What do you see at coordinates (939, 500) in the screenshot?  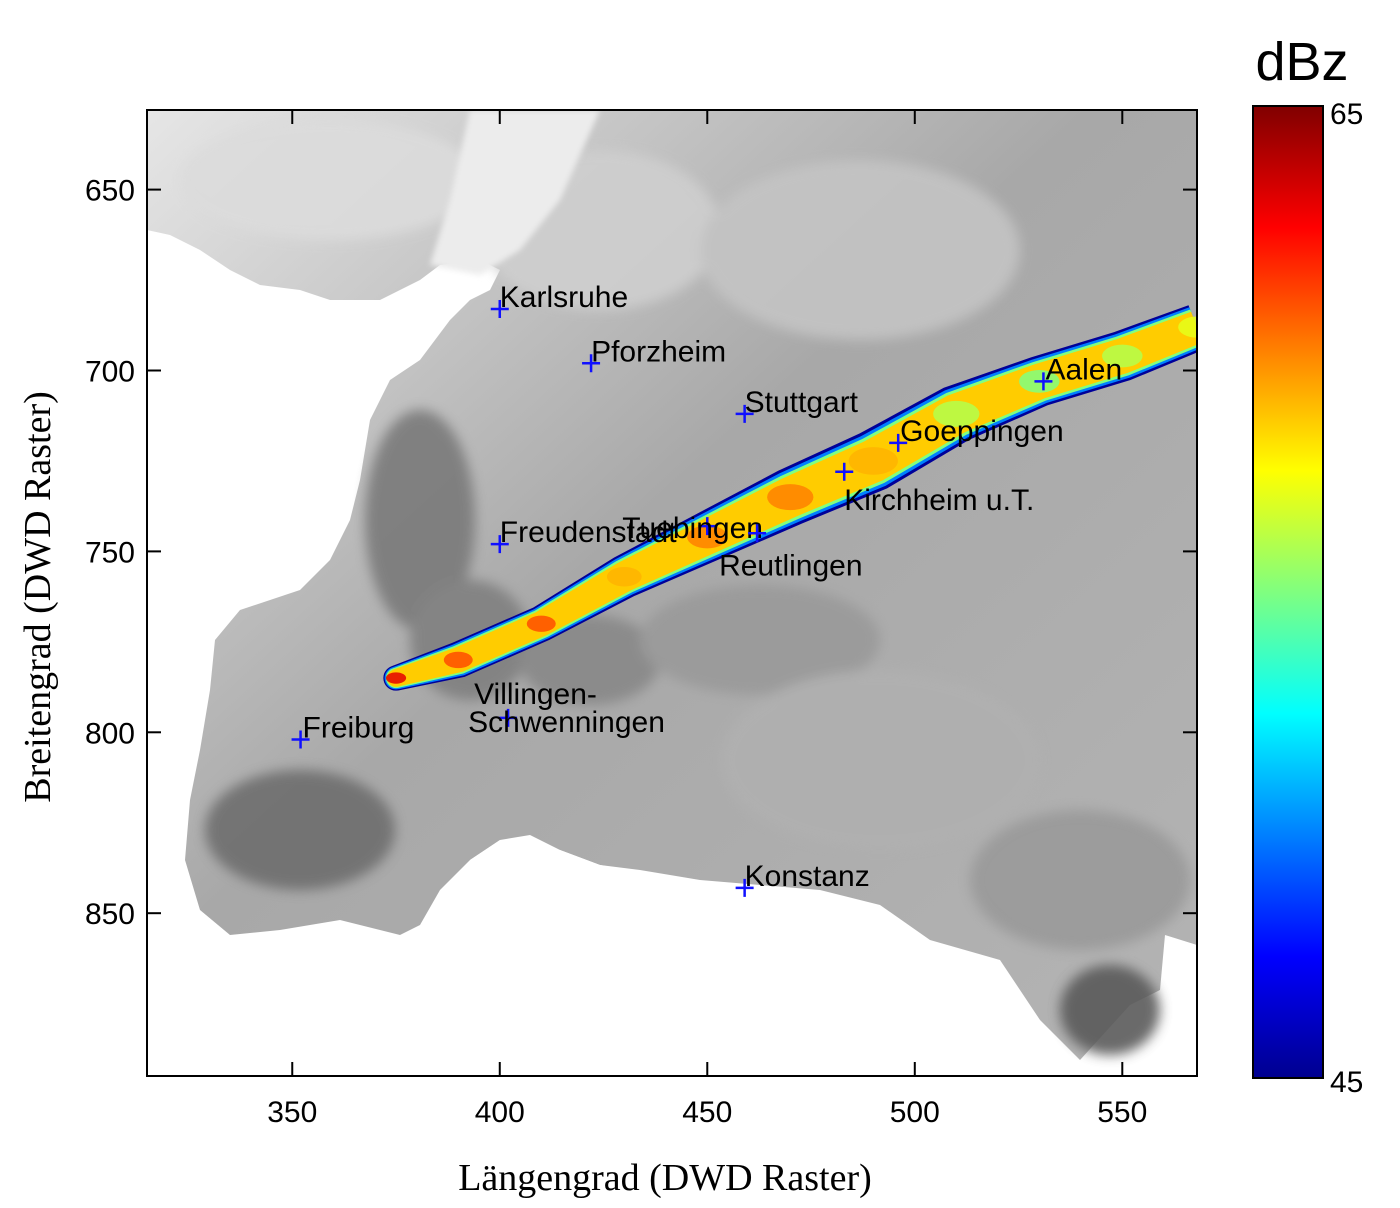 I see `city-label: Kirchheim u.T.` at bounding box center [939, 500].